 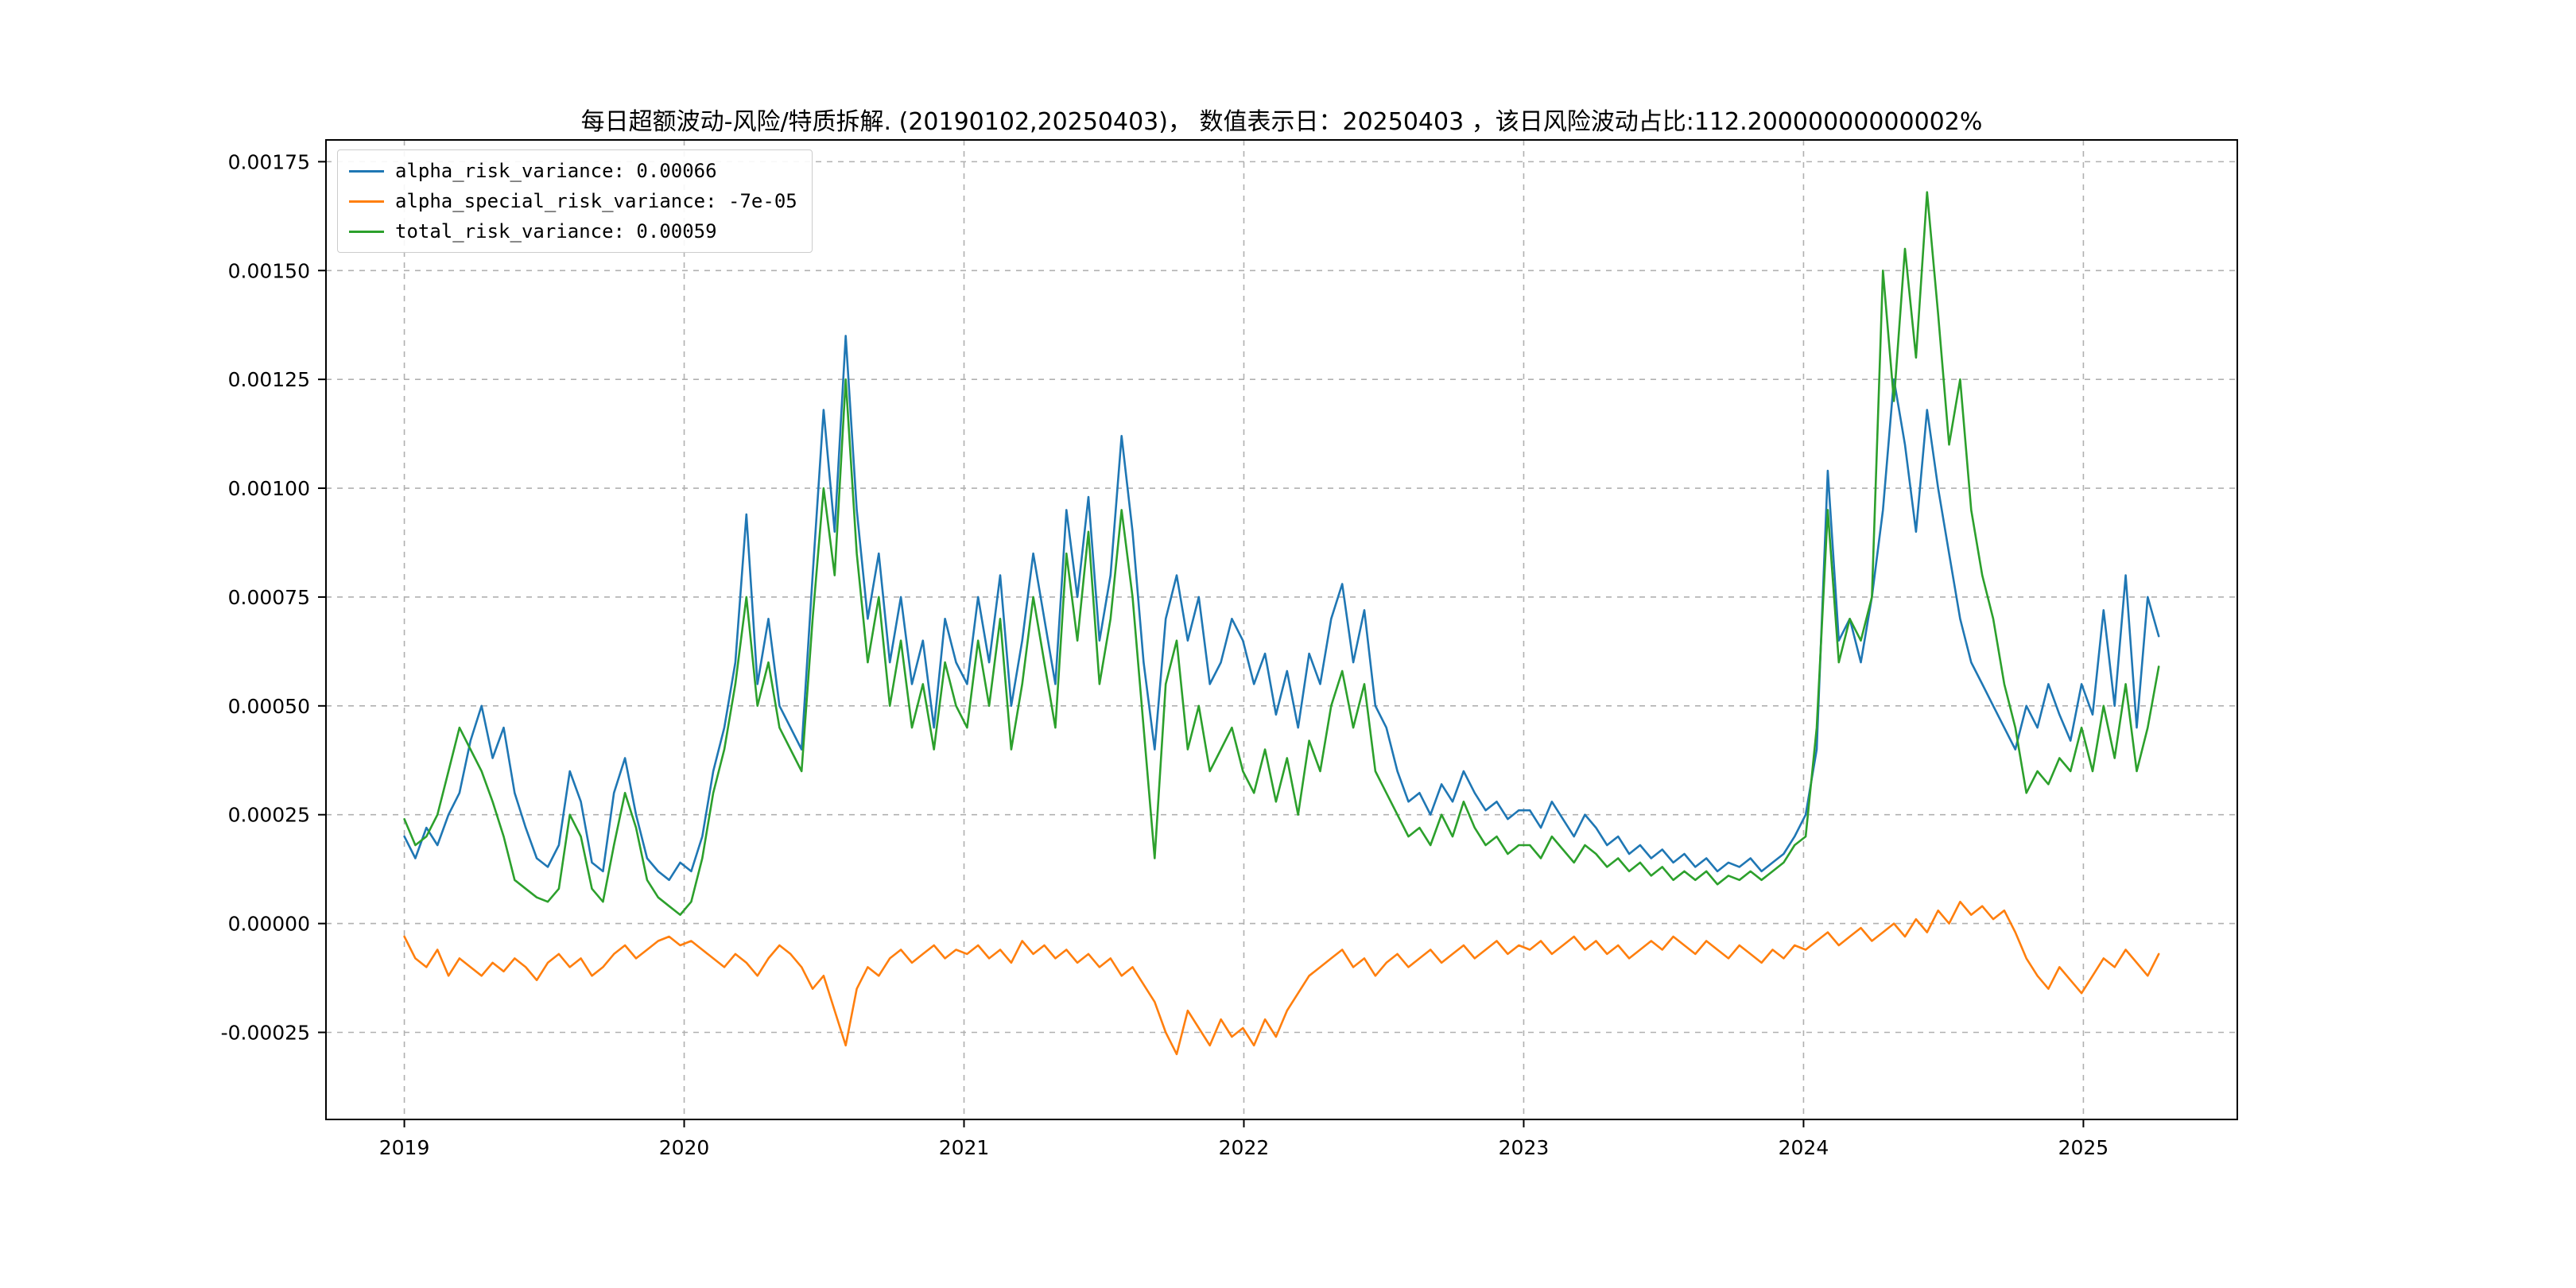 What do you see at coordinates (964, 1147) in the screenshot?
I see `x-tick-label: 2021` at bounding box center [964, 1147].